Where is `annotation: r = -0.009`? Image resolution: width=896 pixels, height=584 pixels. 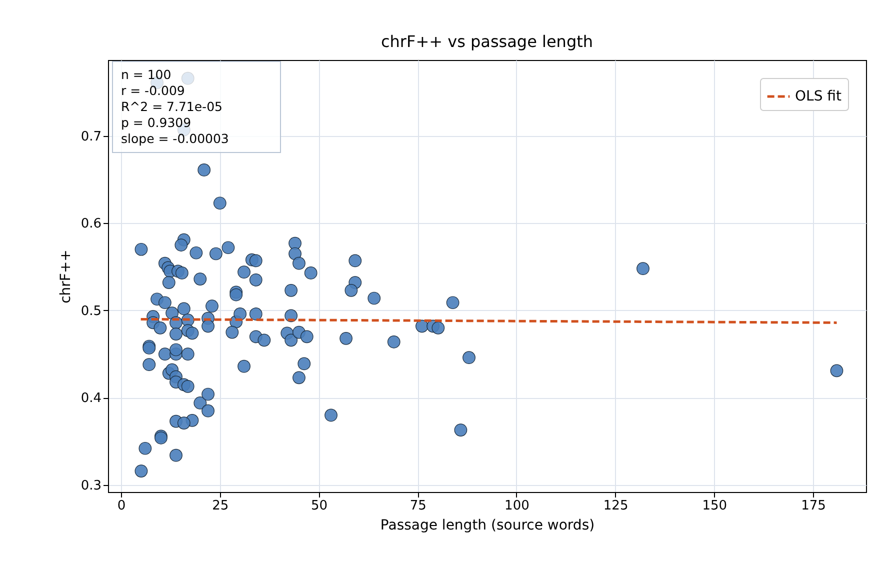 annotation: r = -0.009 is located at coordinates (153, 91).